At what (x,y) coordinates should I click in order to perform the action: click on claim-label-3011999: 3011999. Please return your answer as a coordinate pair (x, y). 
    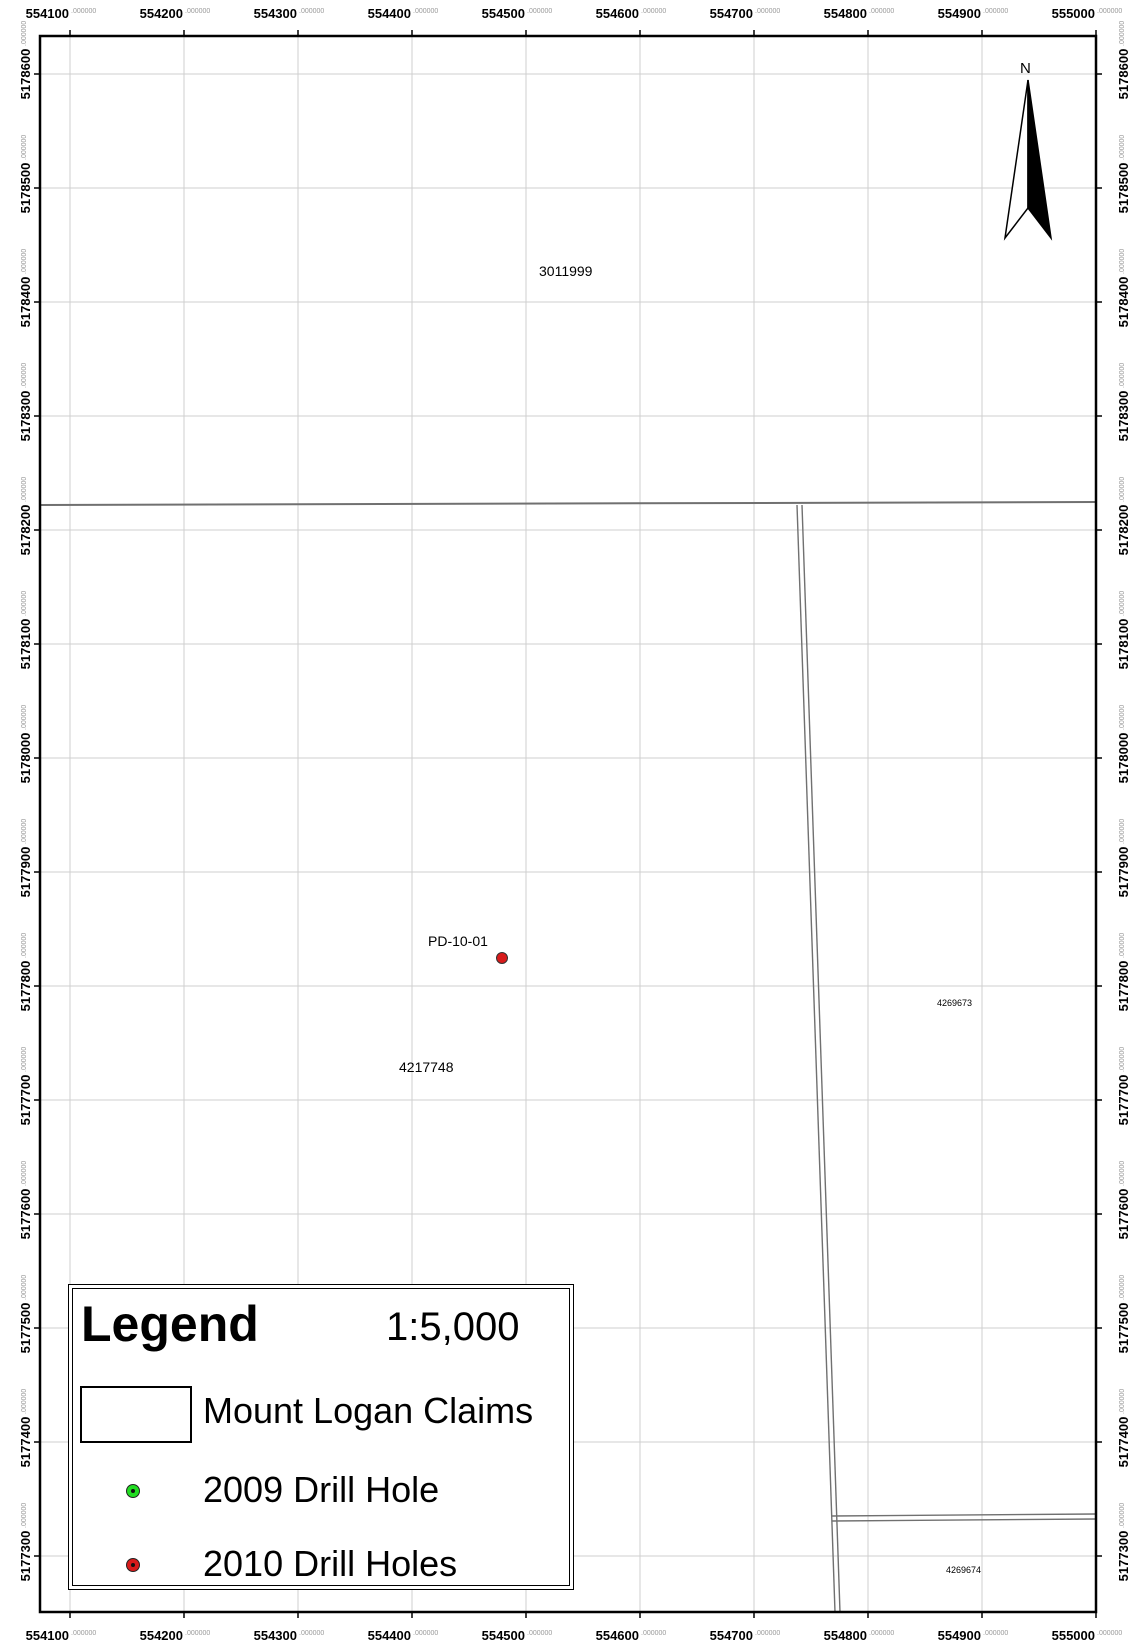
    Looking at the image, I should click on (566, 271).